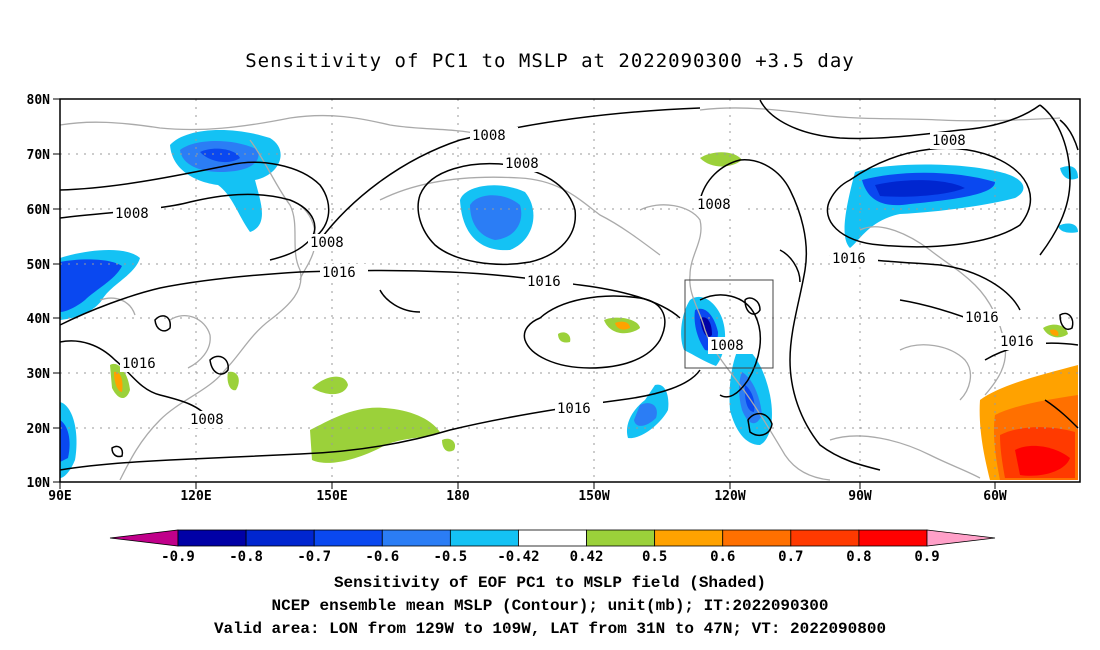  I want to click on shade-blob-atl-orange-small, so click(1054, 332).